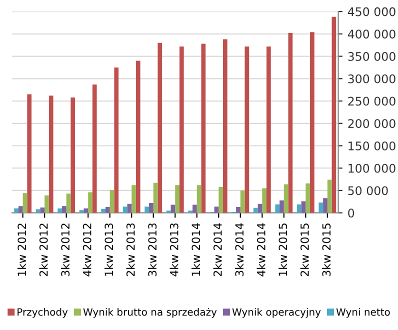 This screenshot has height=330, width=398. Describe the element at coordinates (372, 145) in the screenshot. I see `y-tick-label: 150 000` at that location.